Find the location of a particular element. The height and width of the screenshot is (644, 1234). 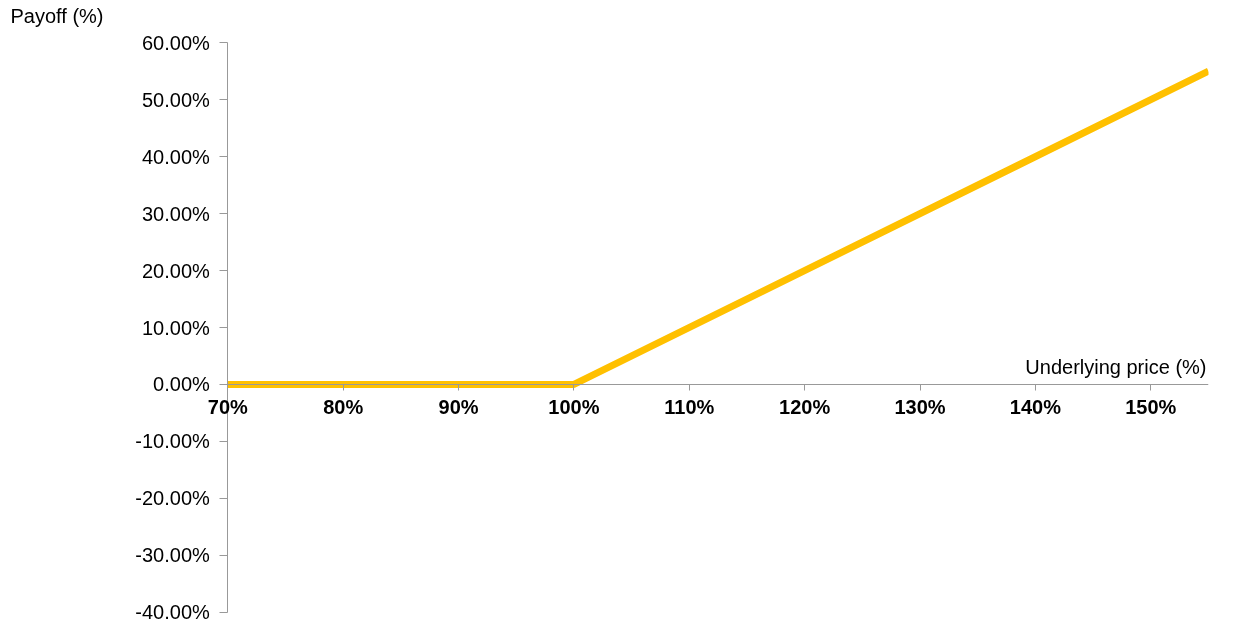

x-axis-title: Underlying price (%) is located at coordinates (1116, 367).